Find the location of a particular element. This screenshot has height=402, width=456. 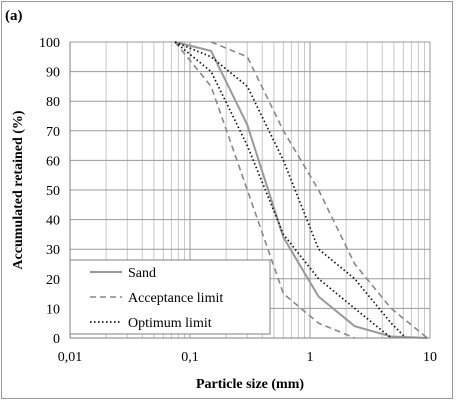

legend: Sand Acceptance limit Optimum limit is located at coordinates (170, 297).